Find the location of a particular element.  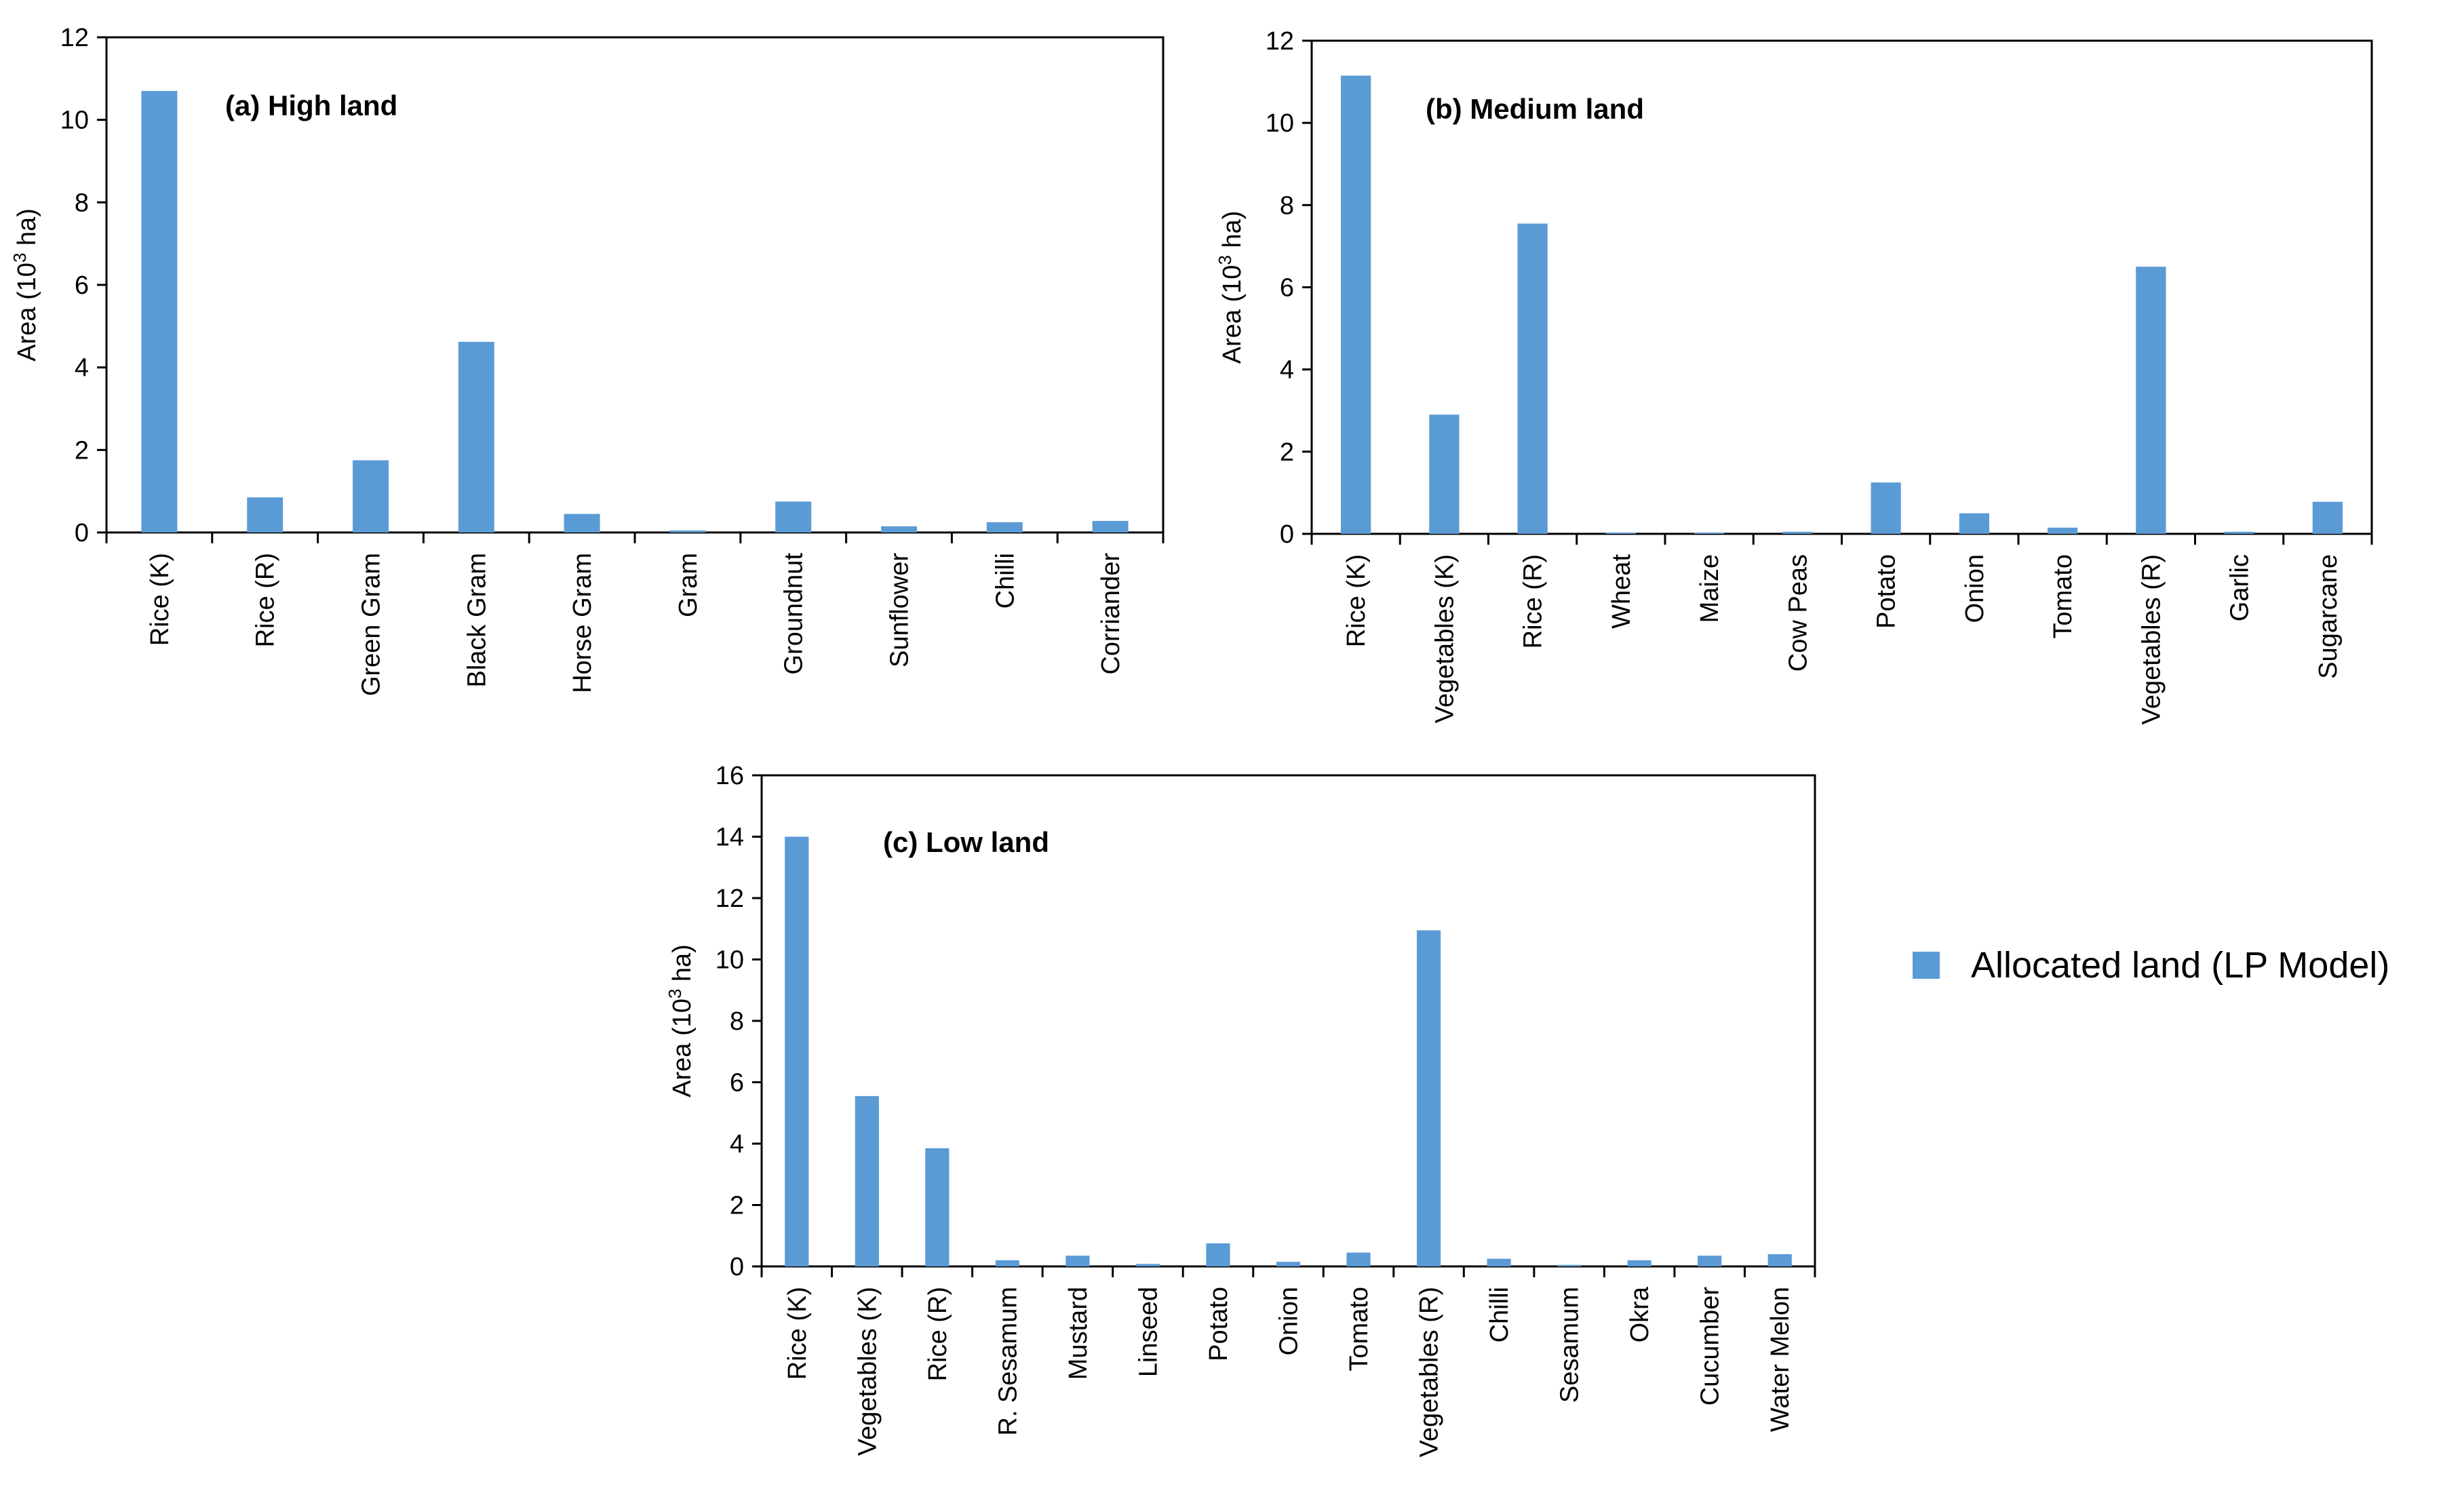

x-tick-label: Okra is located at coordinates (1640, 1314).